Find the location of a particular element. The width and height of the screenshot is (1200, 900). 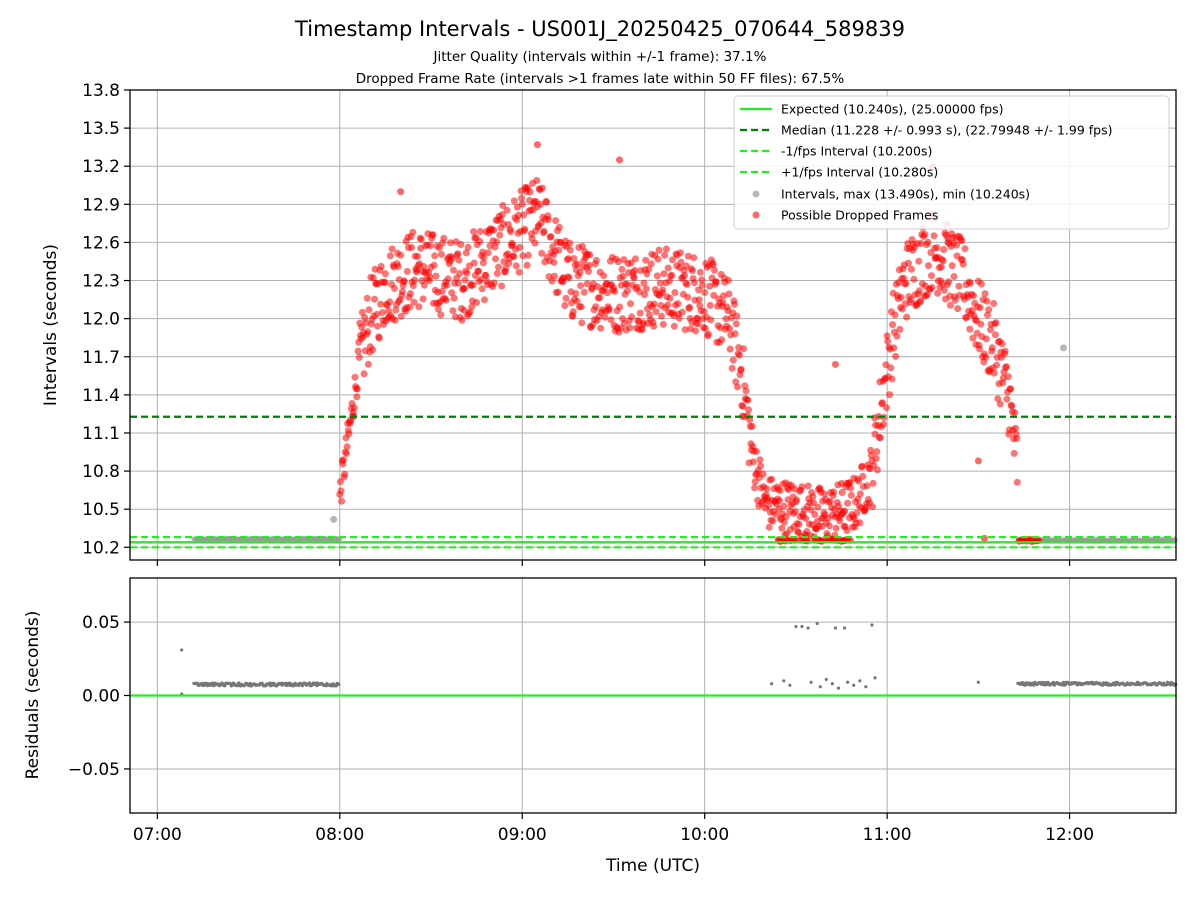

x-tick-label: 10:00 is located at coordinates (704, 835).